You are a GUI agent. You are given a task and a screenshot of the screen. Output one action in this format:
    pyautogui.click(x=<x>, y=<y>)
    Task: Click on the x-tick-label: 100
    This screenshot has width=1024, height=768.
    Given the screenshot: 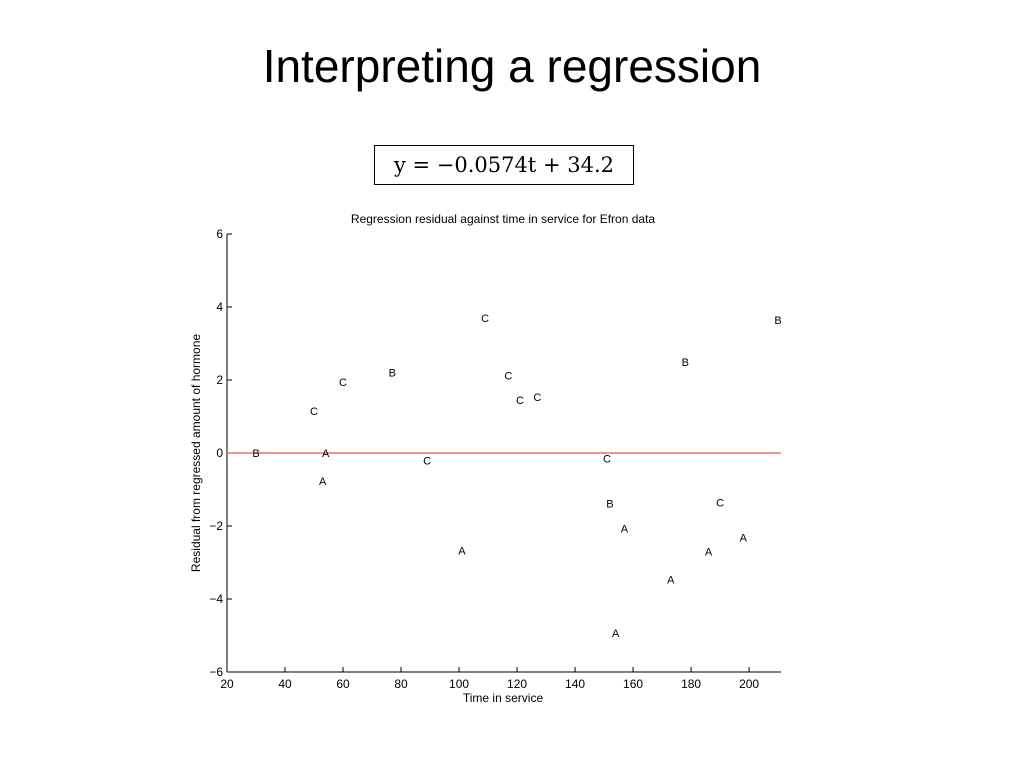 What is the action you would take?
    pyautogui.click(x=459, y=684)
    